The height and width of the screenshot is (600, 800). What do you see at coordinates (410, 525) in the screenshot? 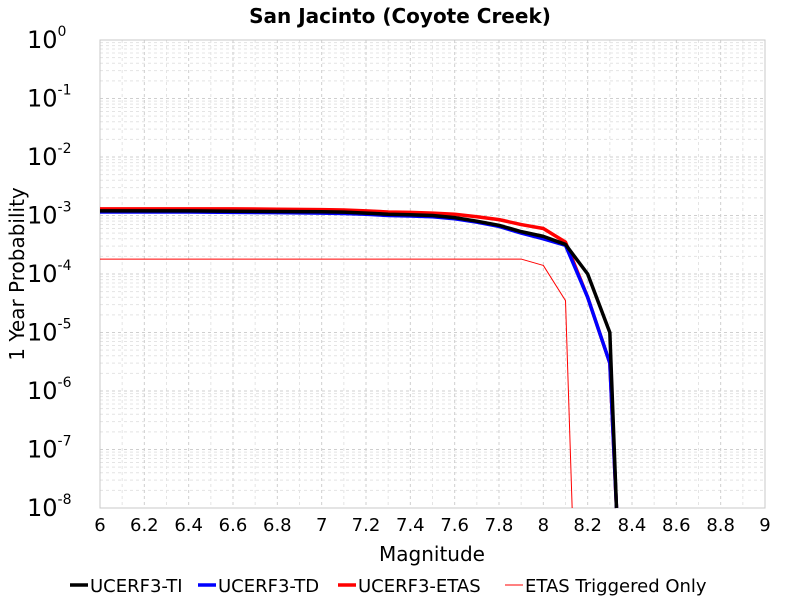
I see `x-tick-label: 7.4` at bounding box center [410, 525].